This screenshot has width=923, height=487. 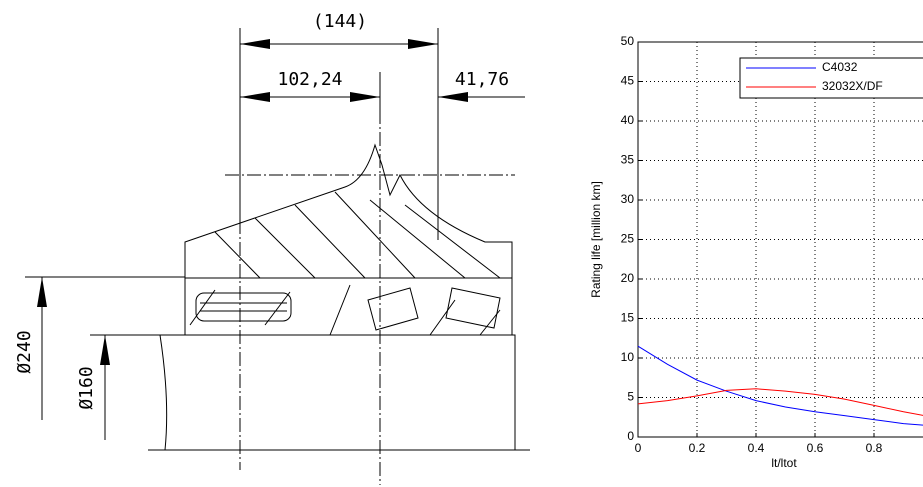 What do you see at coordinates (86, 387) in the screenshot?
I see `dimension-label: Ø160` at bounding box center [86, 387].